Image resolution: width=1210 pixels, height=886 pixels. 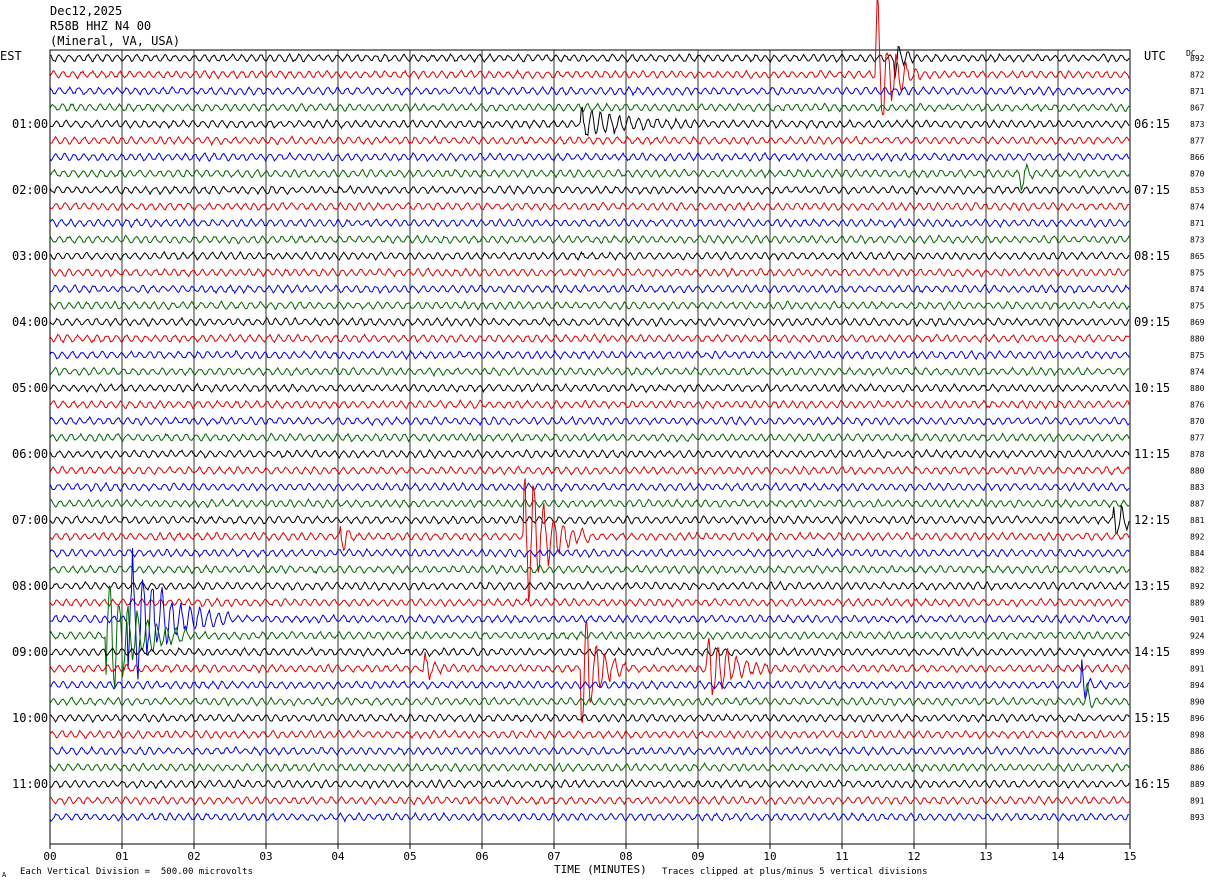 What do you see at coordinates (1197, 405) in the screenshot?
I see `dc-offset-label: 876` at bounding box center [1197, 405].